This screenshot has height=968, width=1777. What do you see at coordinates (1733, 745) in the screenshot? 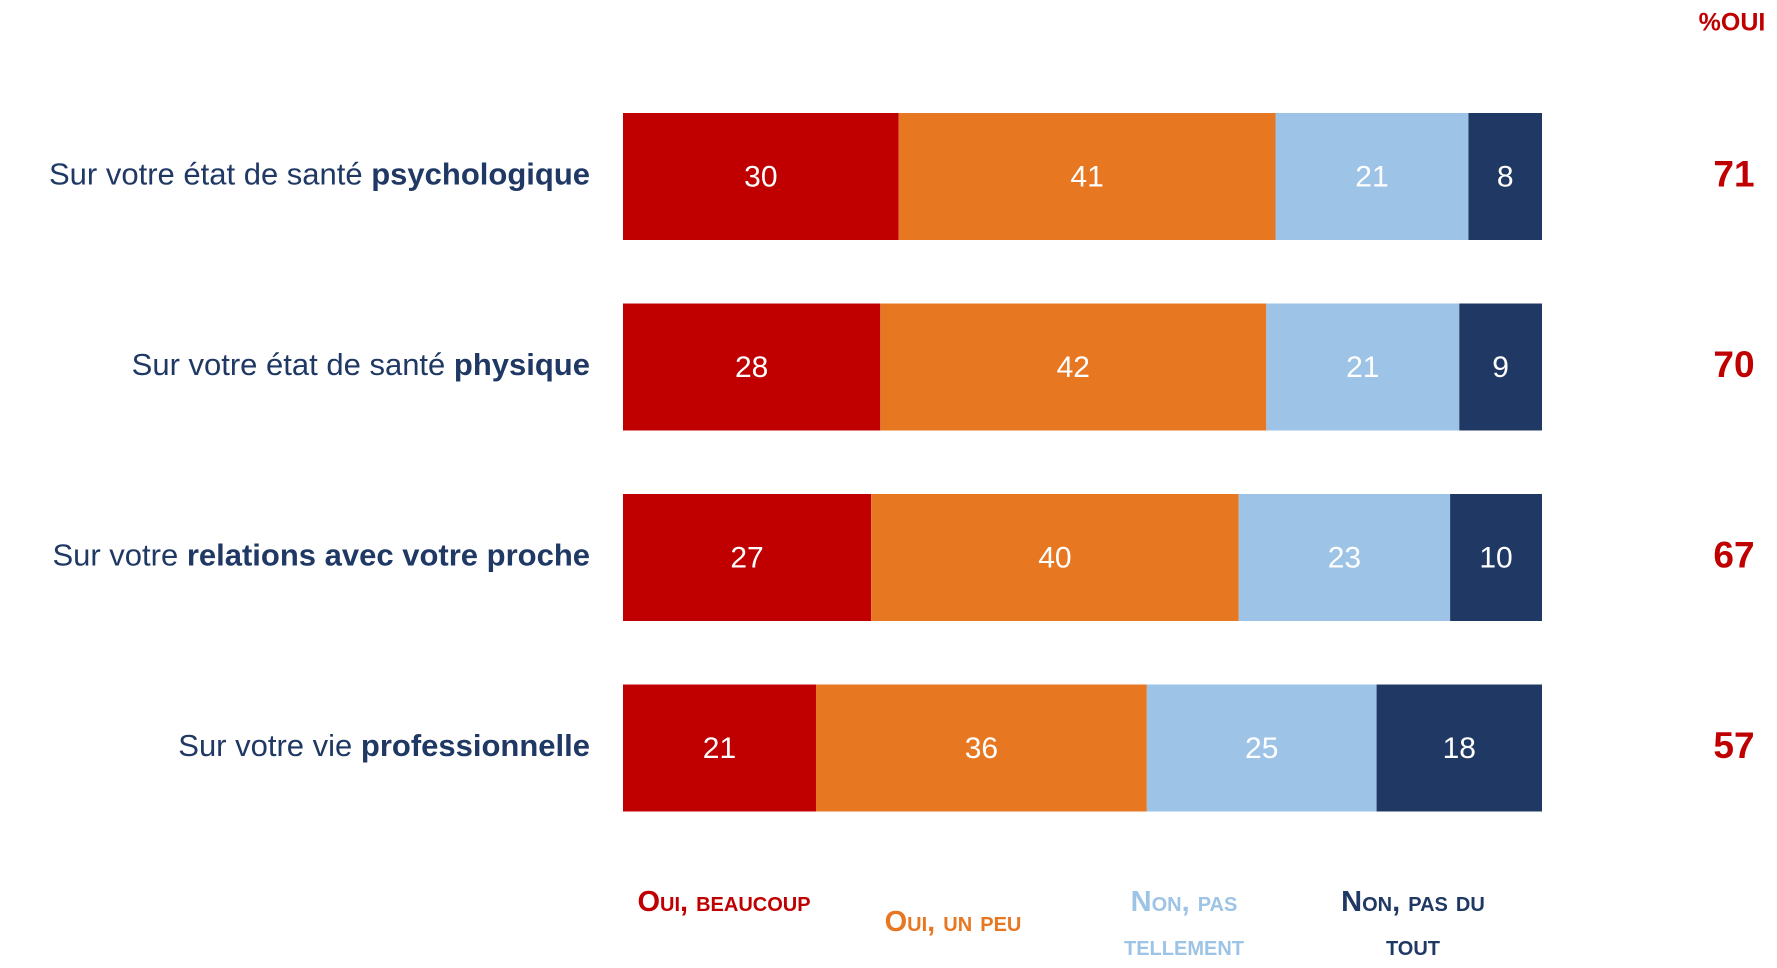
I see `total-value: 57` at bounding box center [1733, 745].